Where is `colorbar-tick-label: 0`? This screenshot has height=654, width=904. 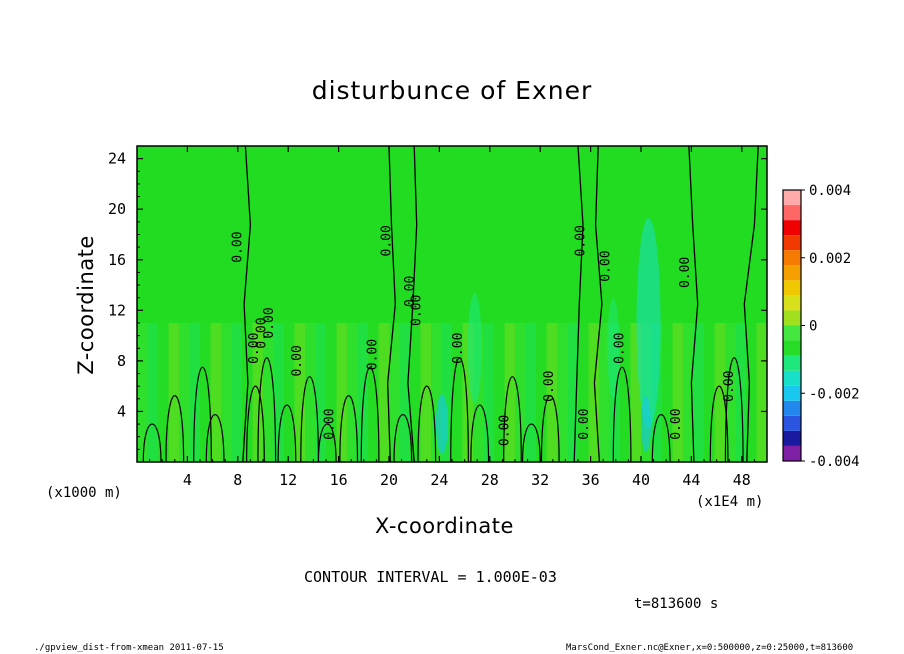 colorbar-tick-label: 0 is located at coordinates (813, 327).